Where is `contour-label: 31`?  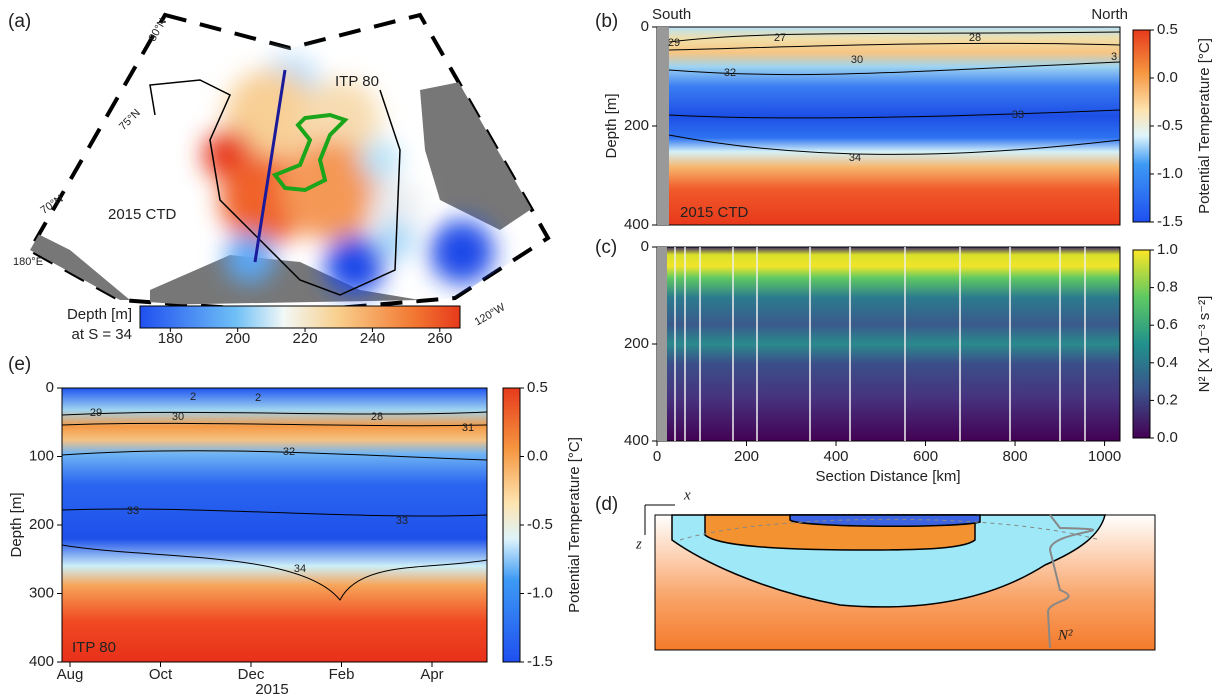
contour-label: 31 is located at coordinates (468, 428).